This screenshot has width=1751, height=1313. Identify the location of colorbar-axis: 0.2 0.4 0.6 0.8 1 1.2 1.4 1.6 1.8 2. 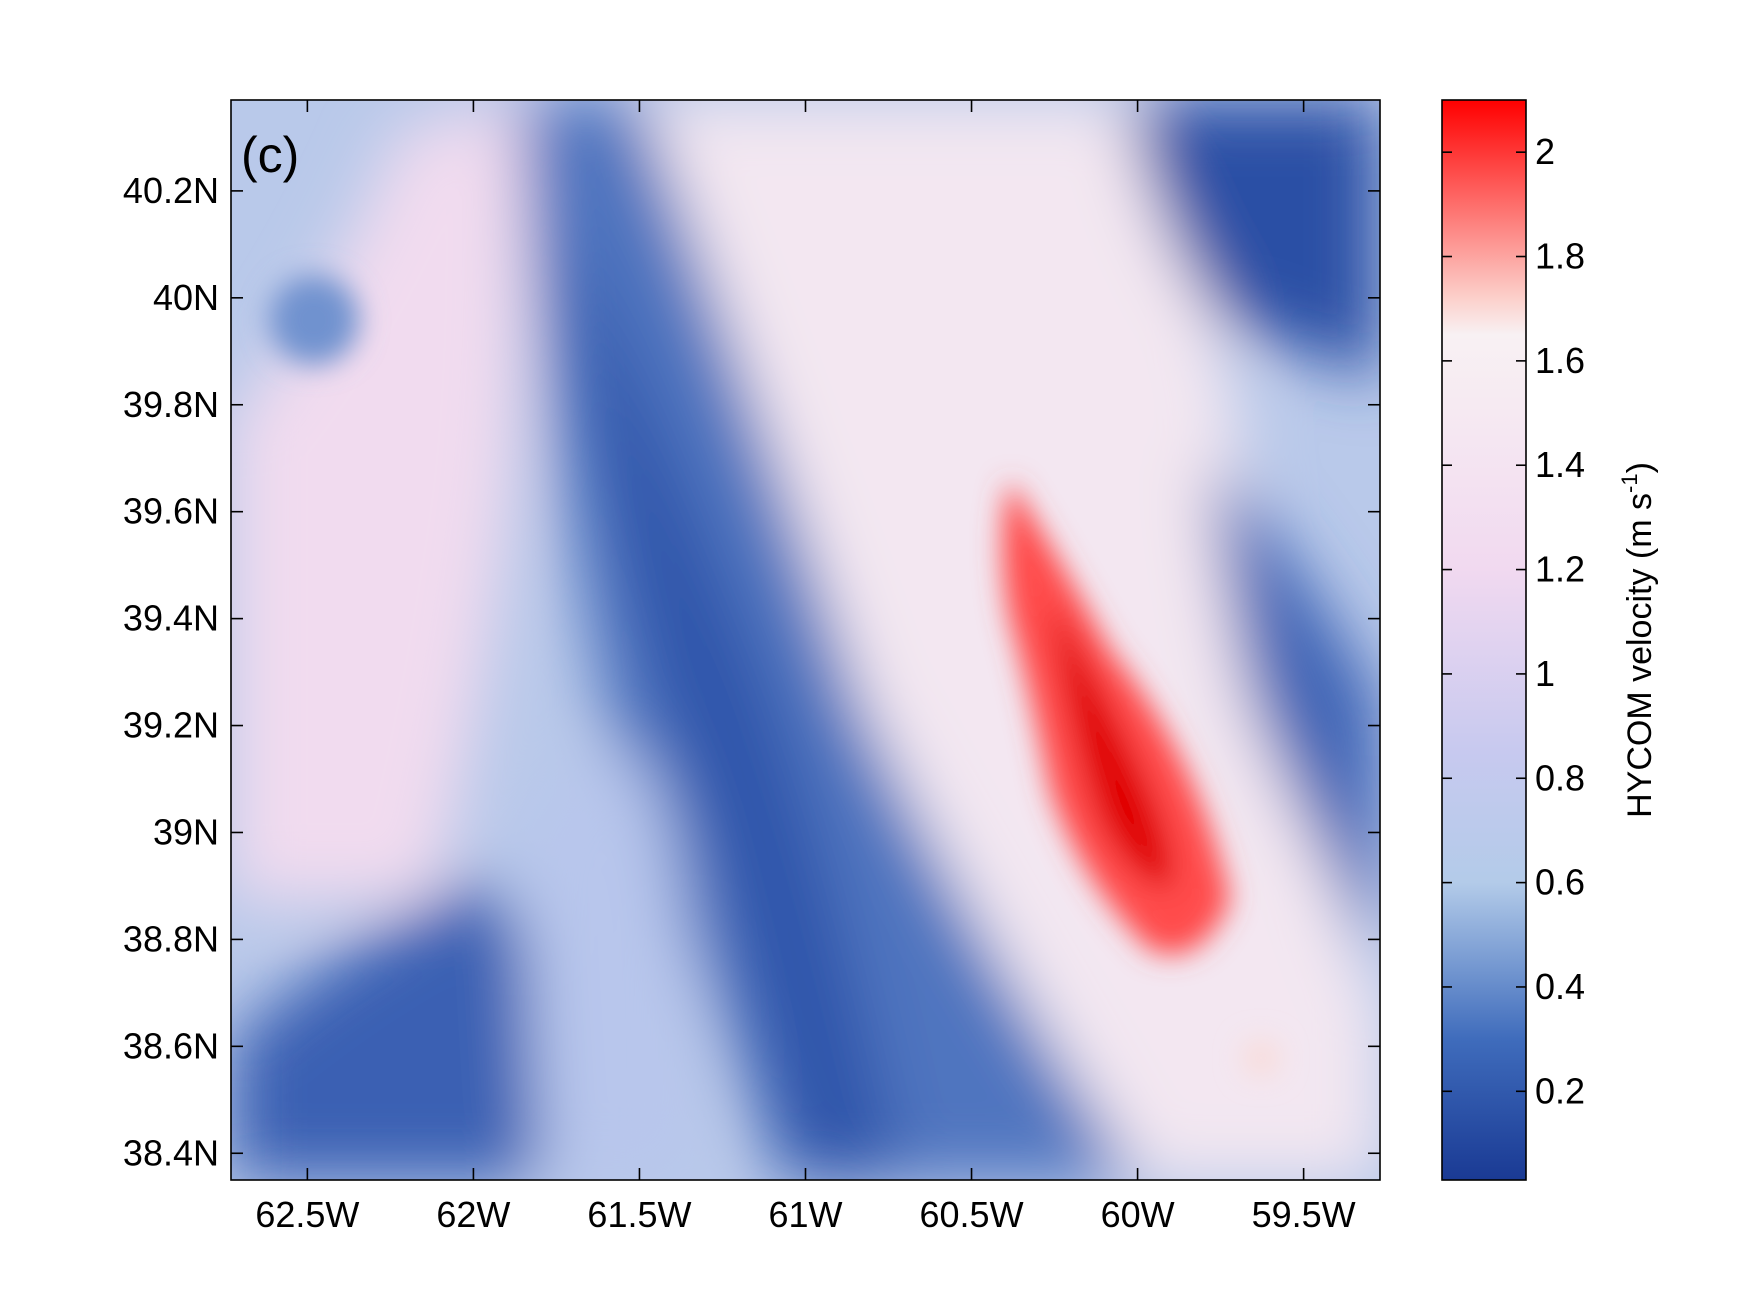
(1513, 621).